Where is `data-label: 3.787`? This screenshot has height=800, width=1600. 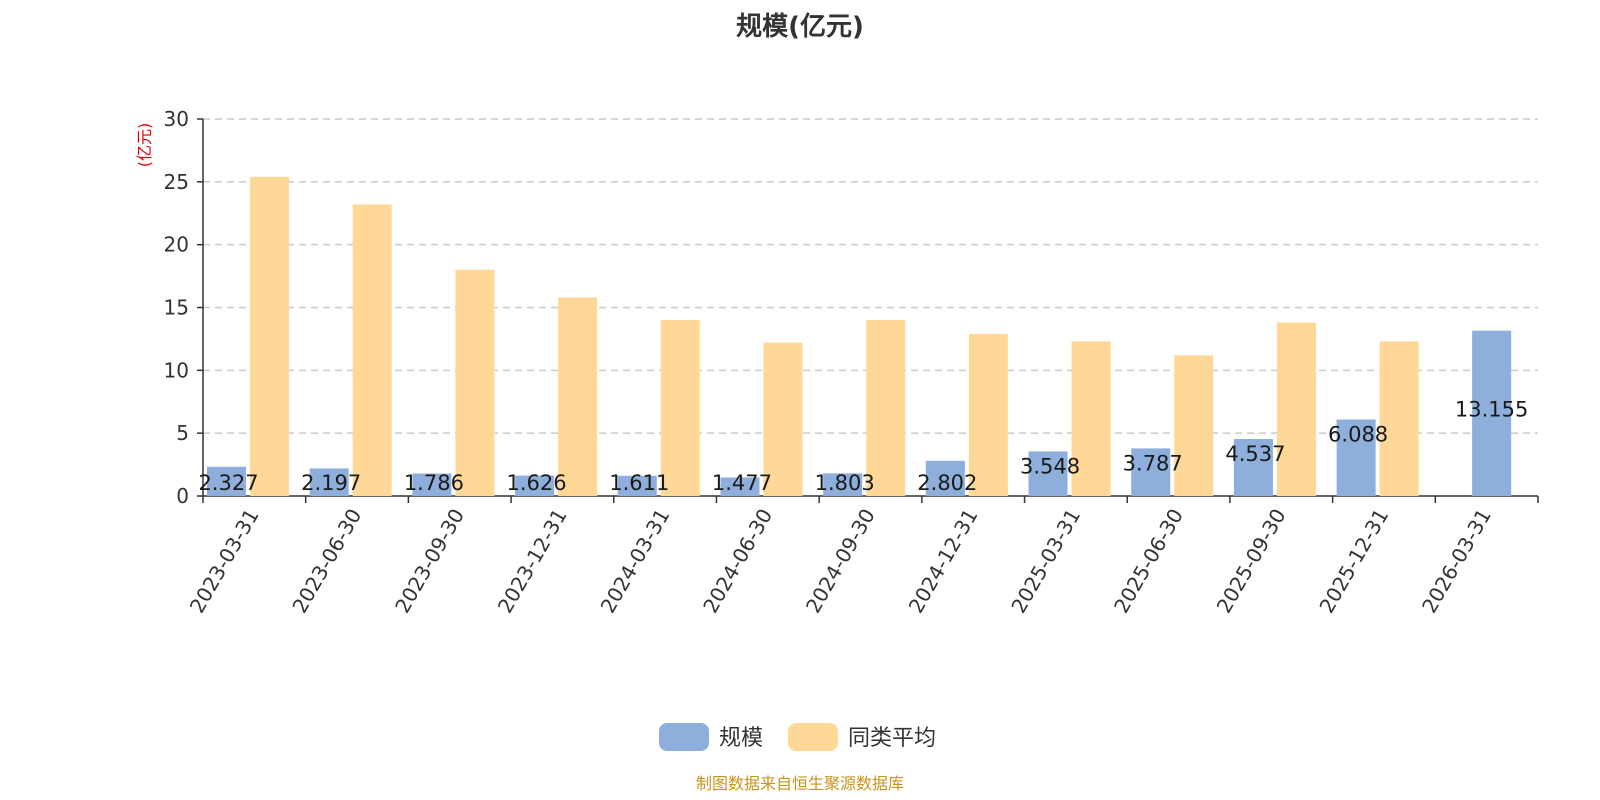
data-label: 3.787 is located at coordinates (1153, 463).